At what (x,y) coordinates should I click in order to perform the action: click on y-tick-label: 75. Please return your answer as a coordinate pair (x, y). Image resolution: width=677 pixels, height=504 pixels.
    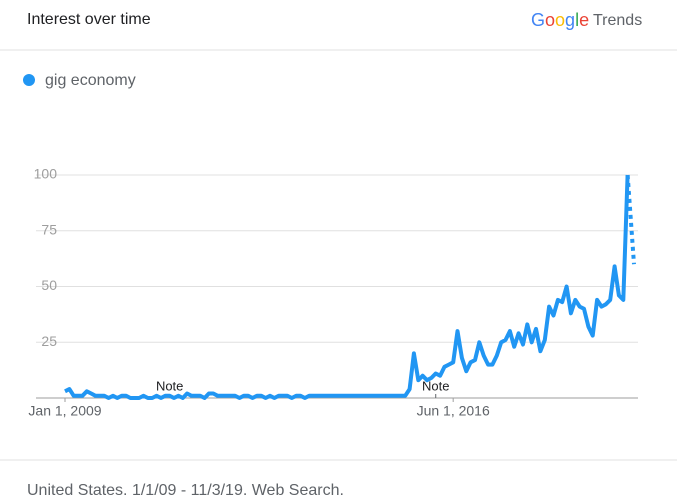
    Looking at the image, I should click on (49, 229).